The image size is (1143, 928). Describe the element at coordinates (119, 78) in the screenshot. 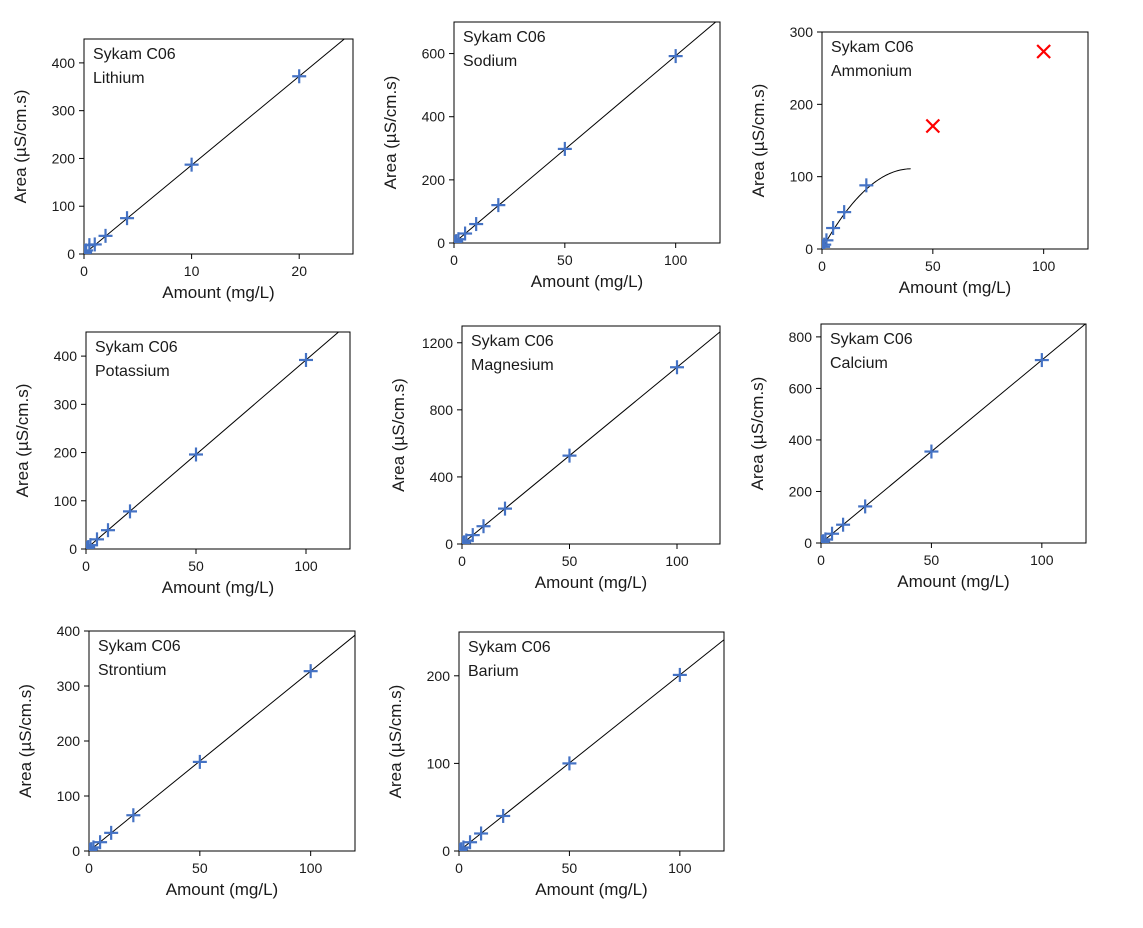

I see `analyte-label: Lithium` at that location.